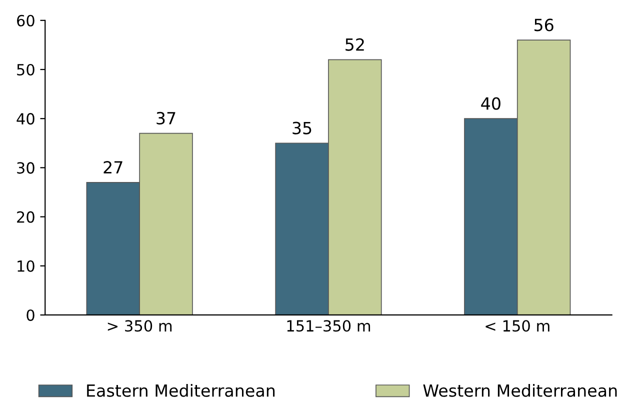 The height and width of the screenshot is (408, 618). Describe the element at coordinates (518, 326) in the screenshot. I see `x-tick-label: < 150 m` at that location.